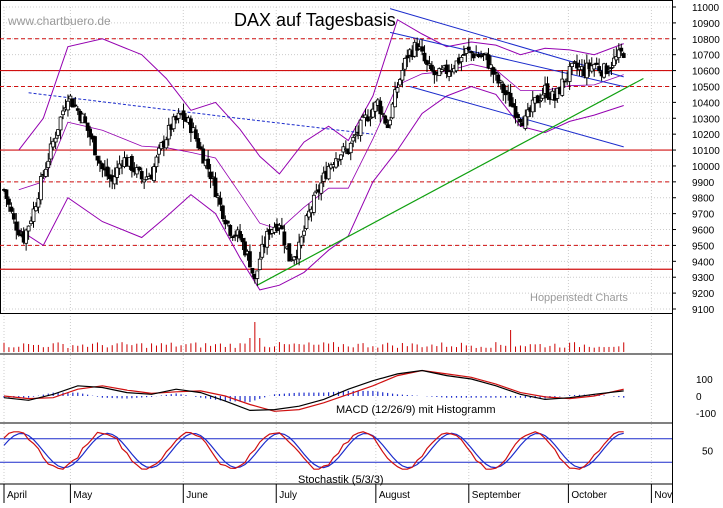 The height and width of the screenshot is (508, 723). What do you see at coordinates (706, 56) in the screenshot?
I see `price-tick-label: 10700` at bounding box center [706, 56].